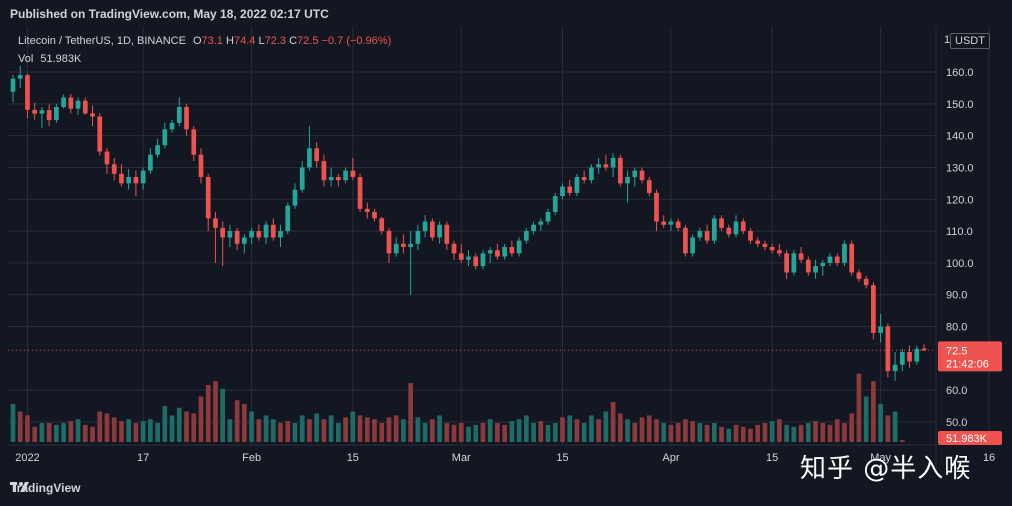  What do you see at coordinates (970, 41) in the screenshot?
I see `currency-button: USDT` at bounding box center [970, 41].